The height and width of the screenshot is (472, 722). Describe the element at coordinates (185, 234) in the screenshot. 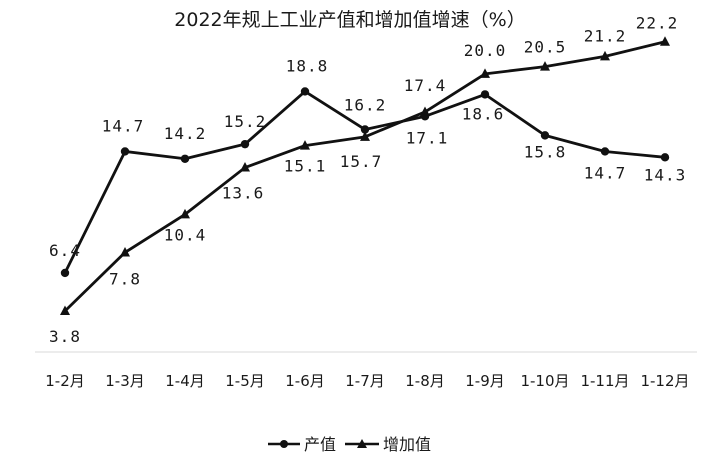

I see `data-label-value-added: 10.4` at that location.